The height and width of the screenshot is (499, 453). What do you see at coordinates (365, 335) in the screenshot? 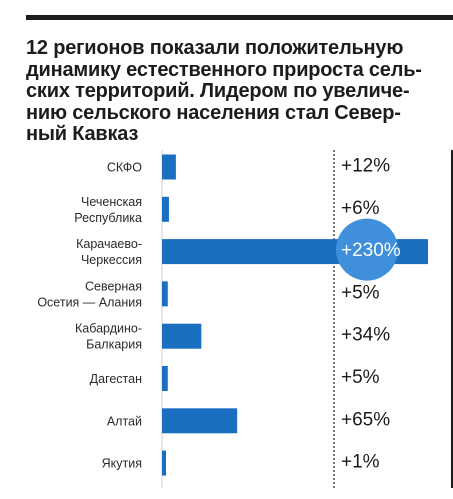
I see `value-label-4: +34%` at bounding box center [365, 335].